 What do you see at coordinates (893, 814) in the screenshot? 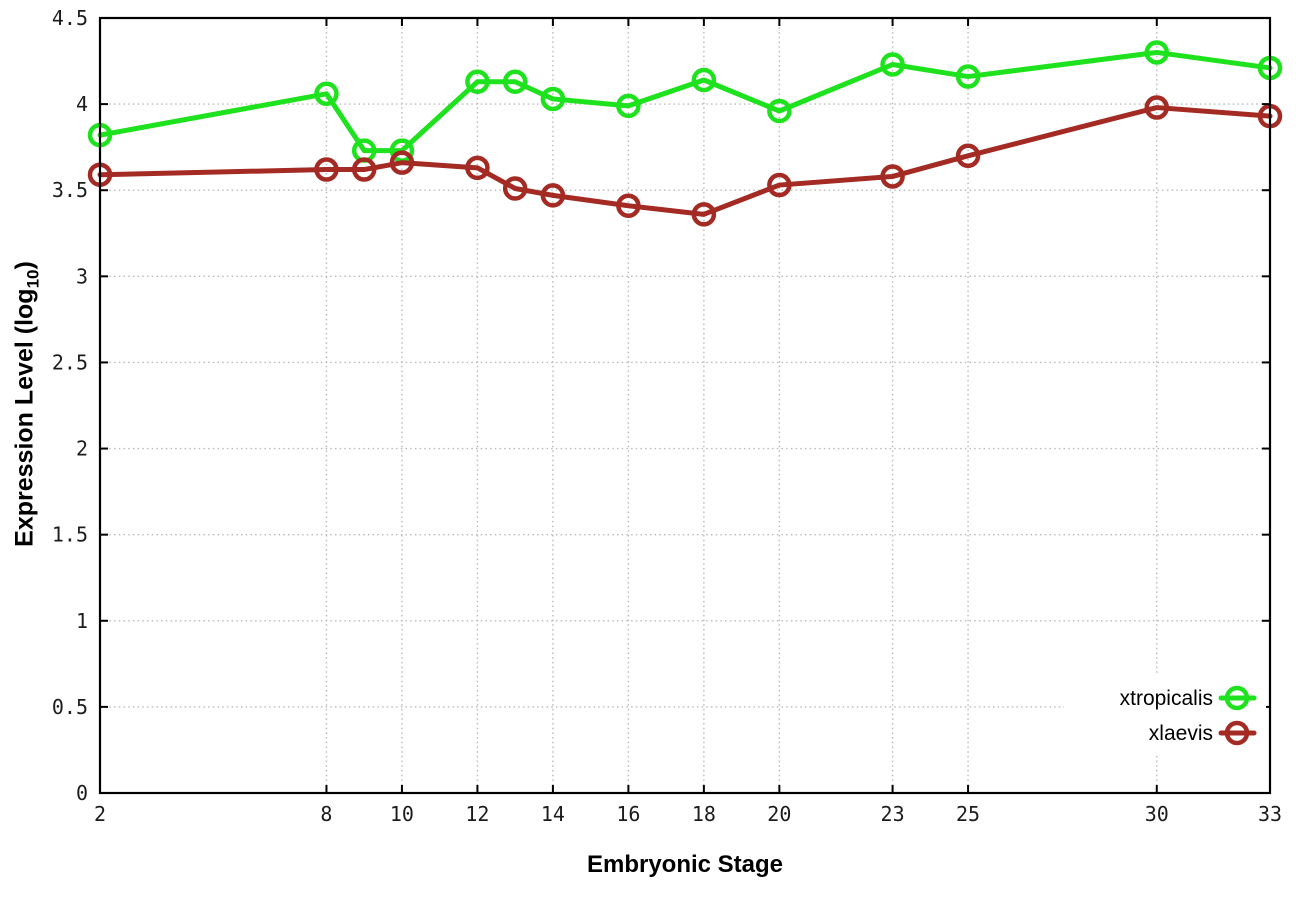
I see `x-tick-label: 23` at bounding box center [893, 814].